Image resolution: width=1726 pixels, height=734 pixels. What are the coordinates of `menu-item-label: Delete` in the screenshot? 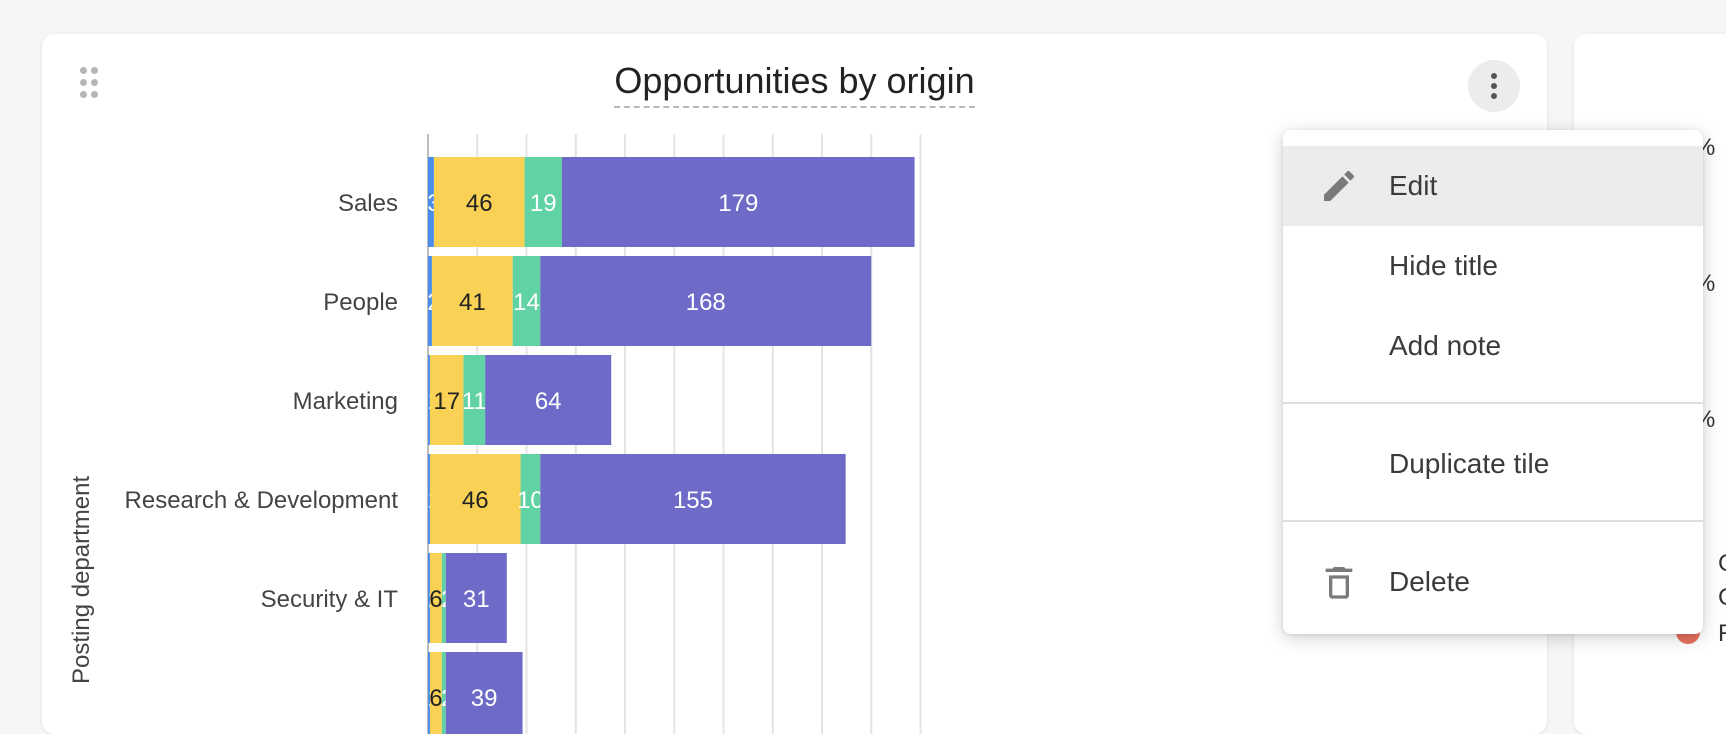 It's located at (1429, 581).